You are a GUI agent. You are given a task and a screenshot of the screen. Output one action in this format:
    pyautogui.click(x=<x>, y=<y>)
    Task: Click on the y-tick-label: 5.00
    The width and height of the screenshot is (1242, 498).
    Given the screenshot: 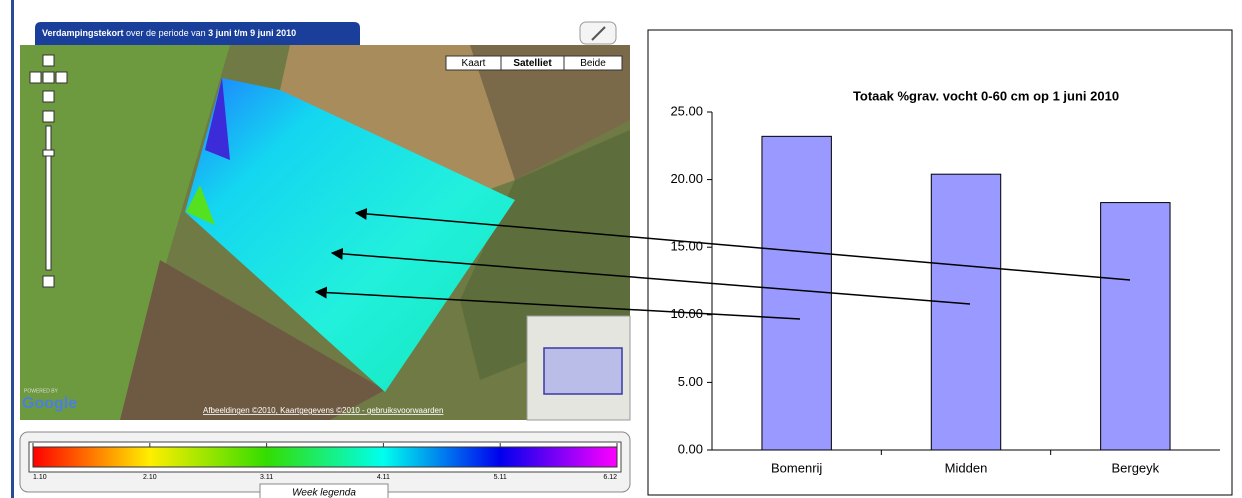 What is the action you would take?
    pyautogui.click(x=690, y=381)
    